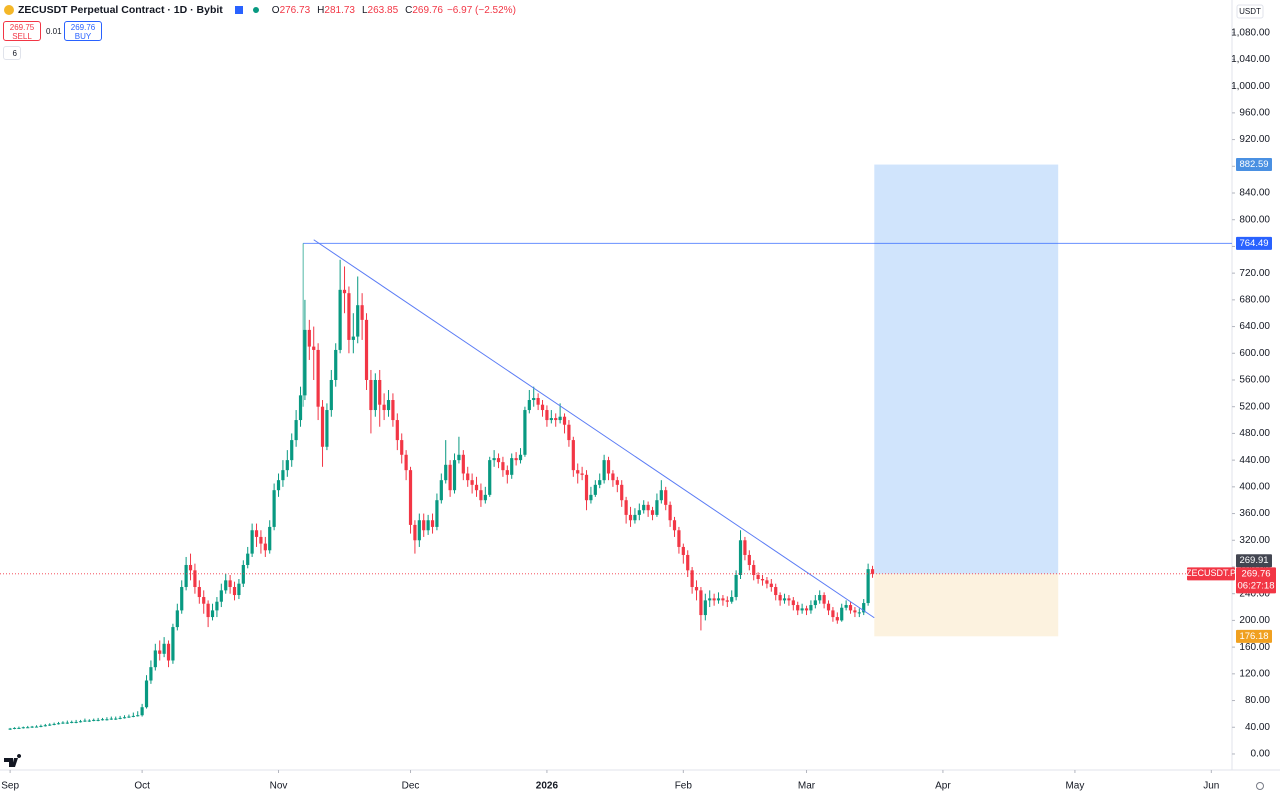 This screenshot has height=792, width=1280. I want to click on target-label-box, so click(1254, 165).